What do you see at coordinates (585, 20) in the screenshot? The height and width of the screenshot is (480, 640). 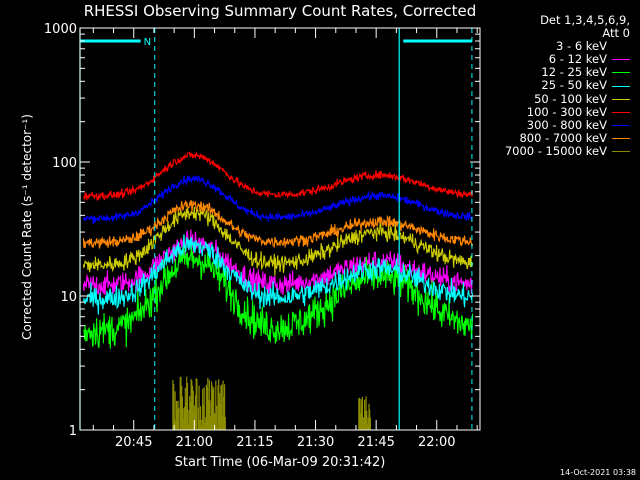 I see `detectors-label: Det 1,3,4,5,6,9,` at bounding box center [585, 20].